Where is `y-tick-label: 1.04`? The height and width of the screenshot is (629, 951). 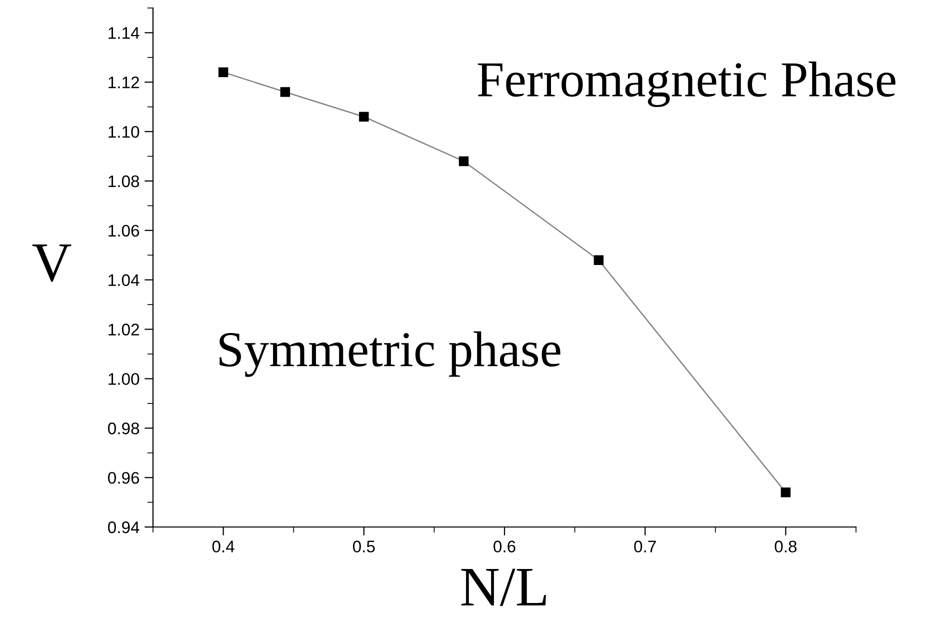 y-tick-label: 1.04 is located at coordinates (124, 280).